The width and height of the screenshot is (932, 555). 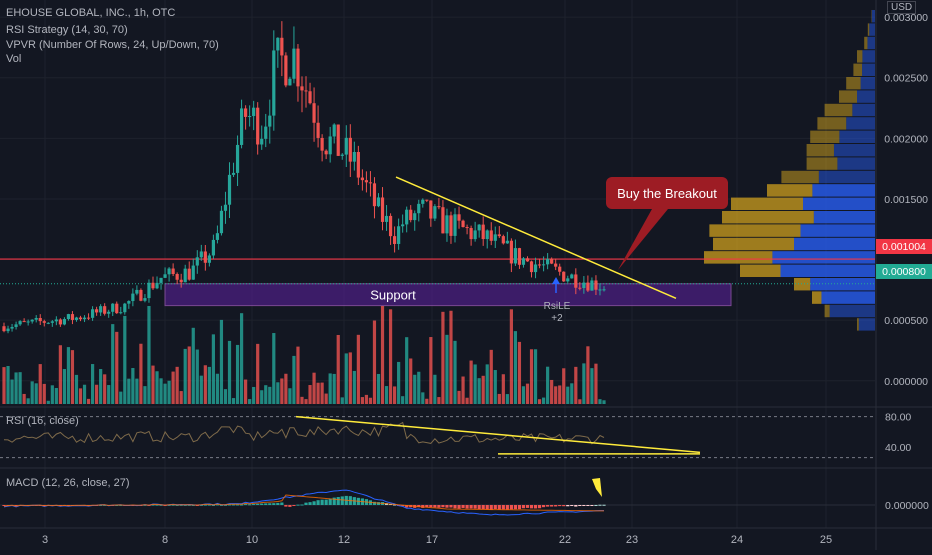 I want to click on vpvr-value-area-up, so click(x=844, y=217).